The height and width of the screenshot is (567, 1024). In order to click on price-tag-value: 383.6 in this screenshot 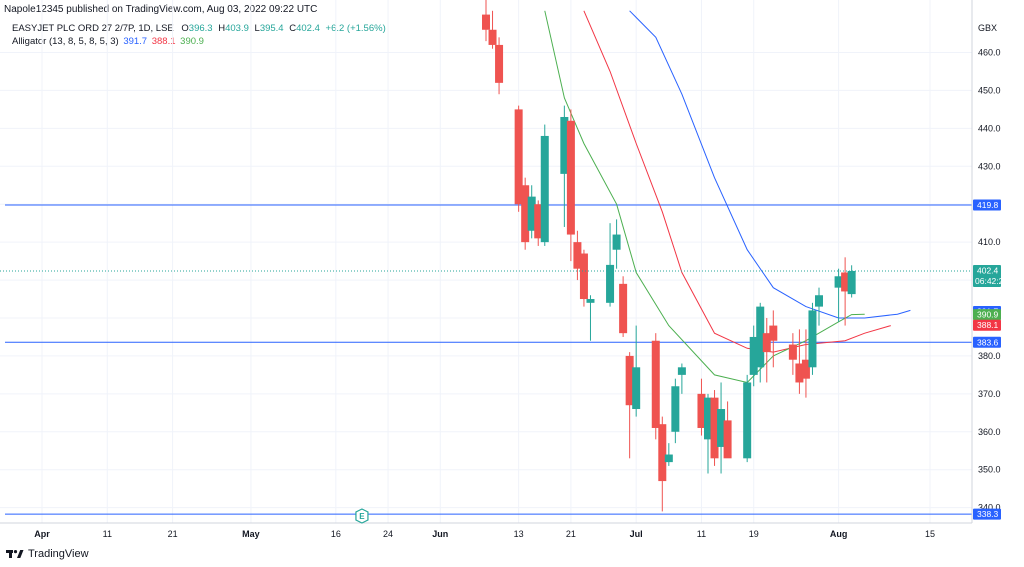, I will do `click(988, 342)`.